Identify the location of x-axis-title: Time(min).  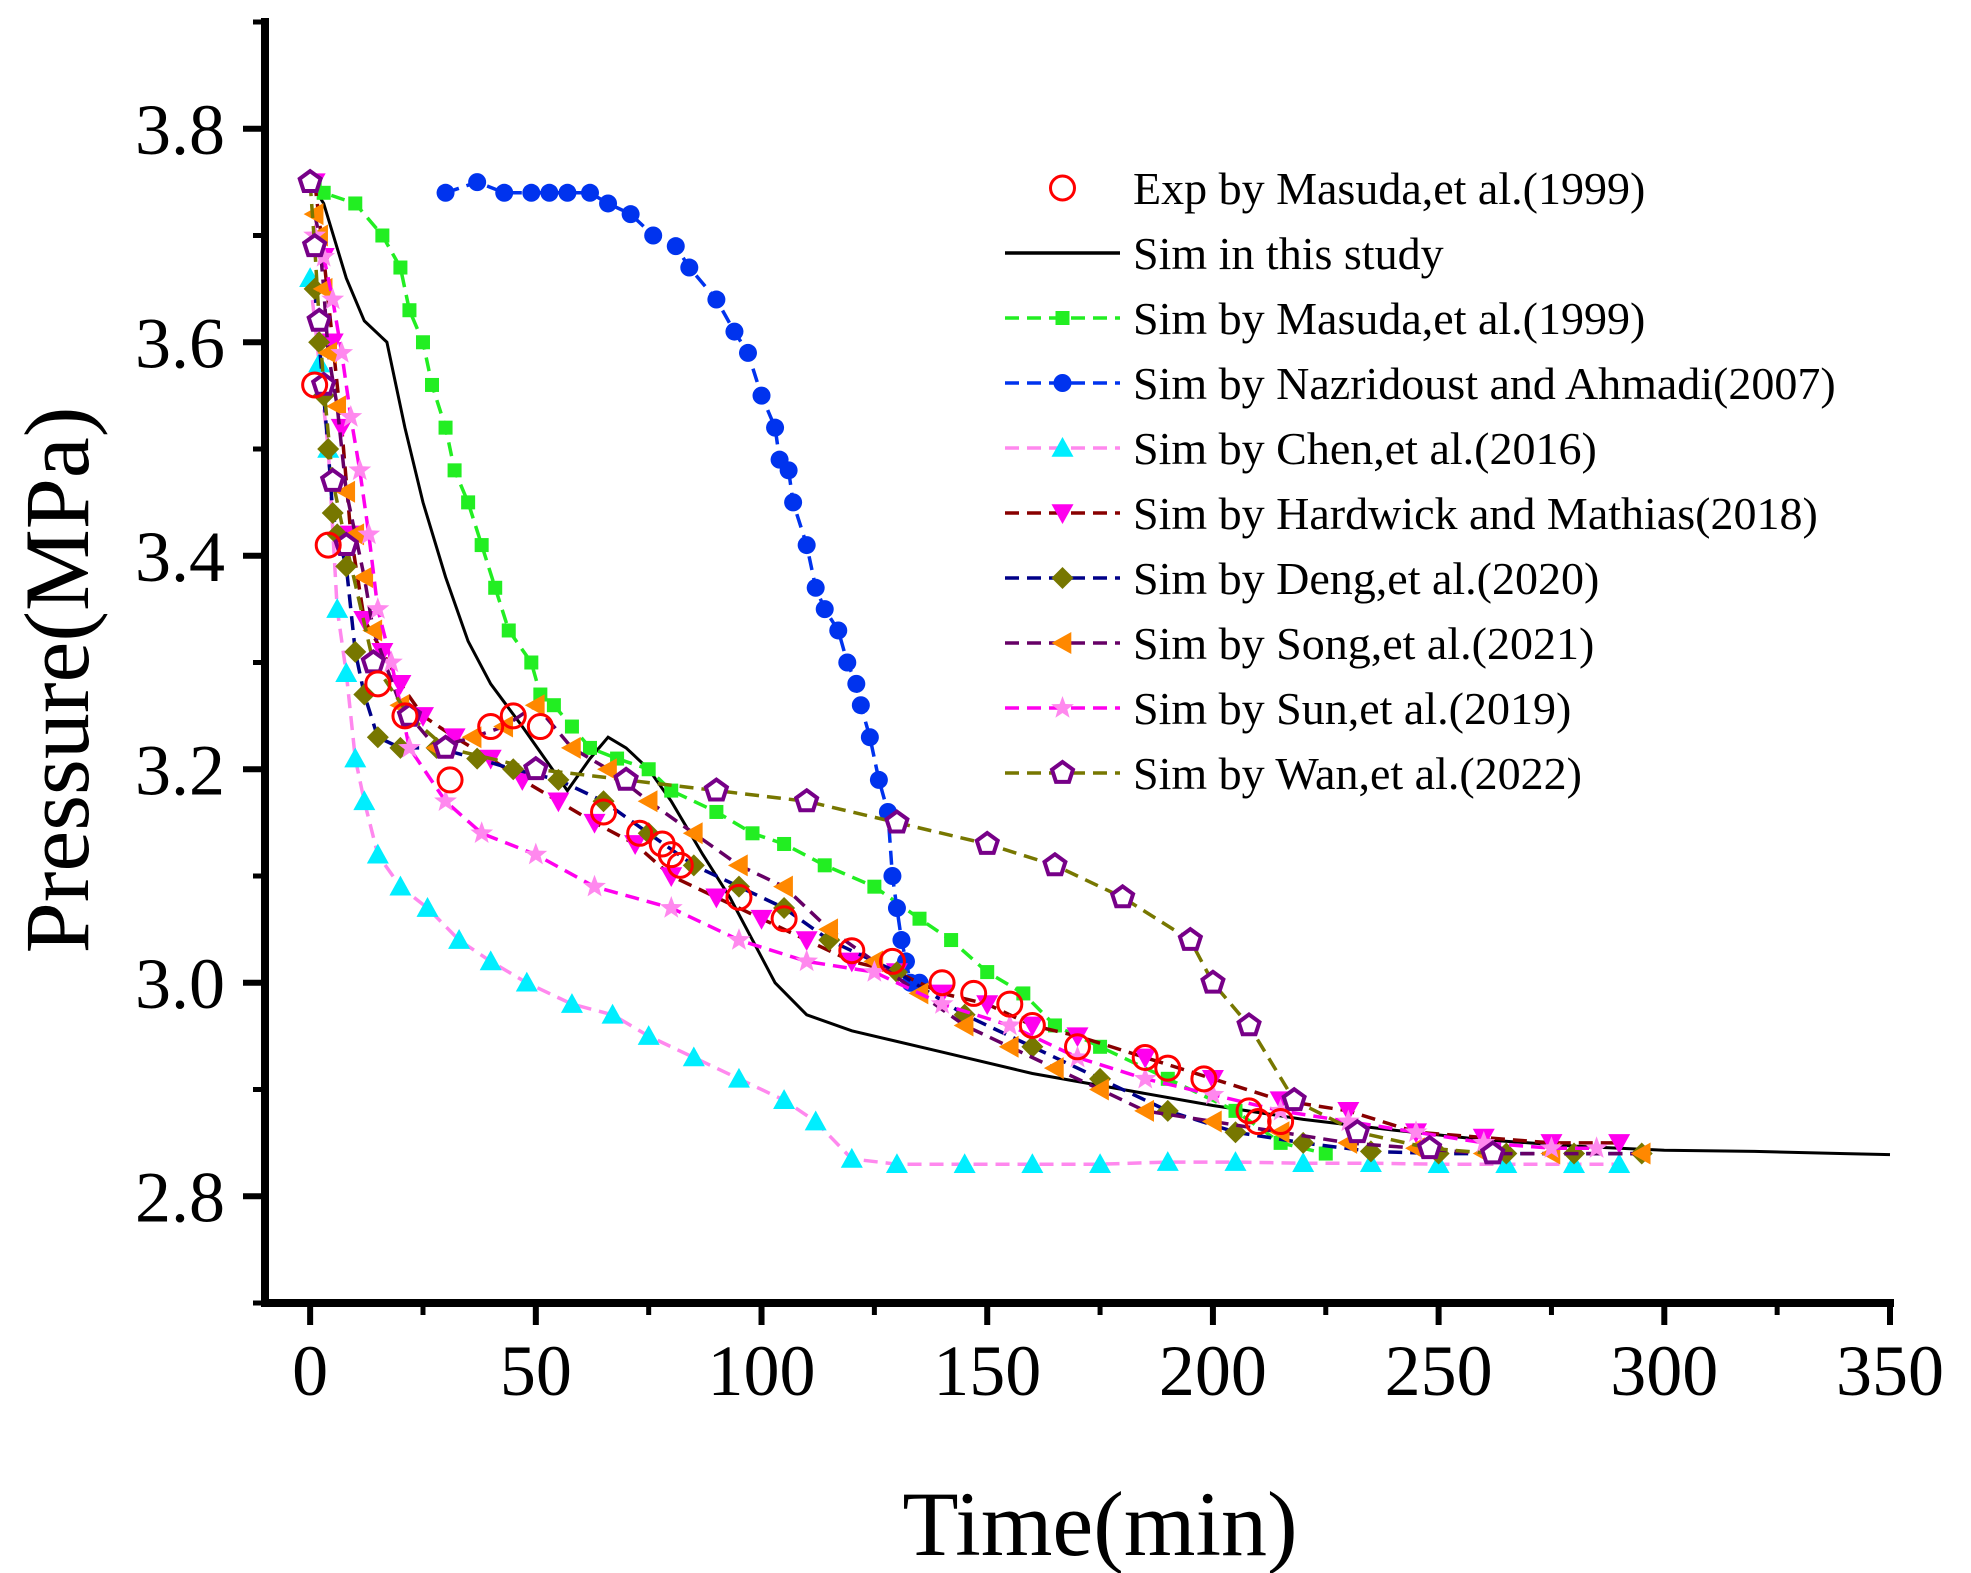
(1099, 1523).